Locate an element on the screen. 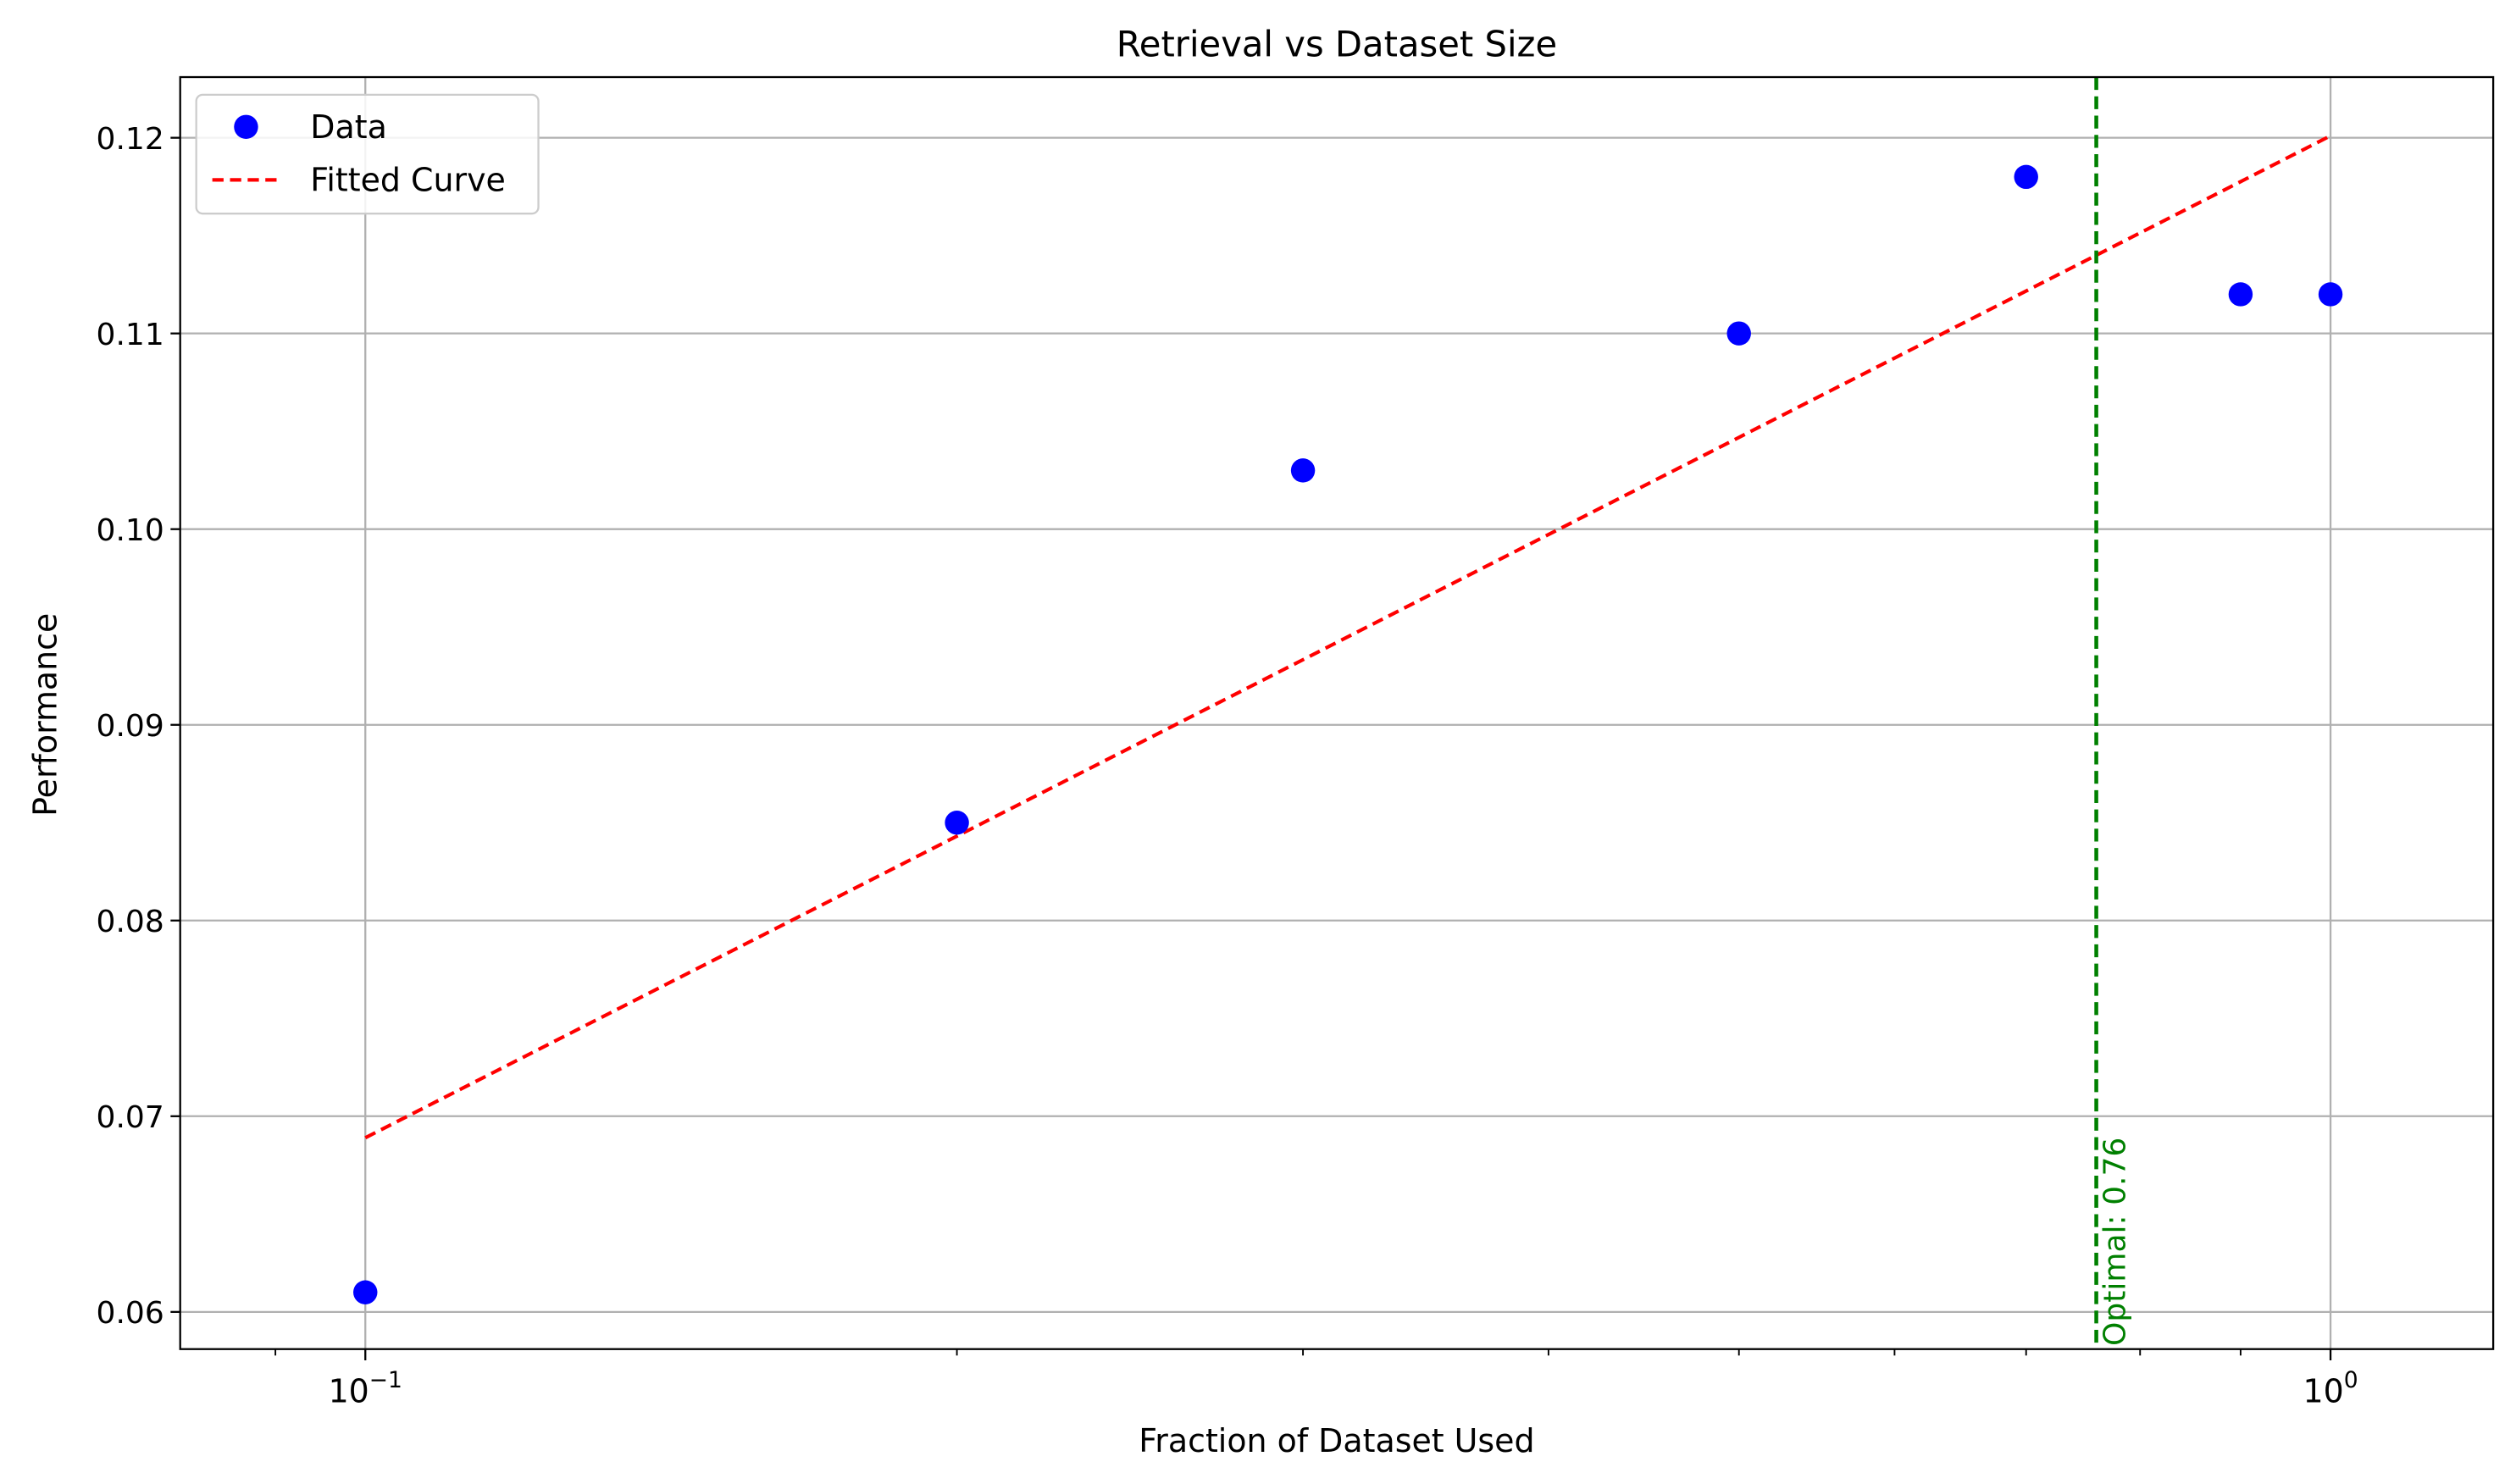 The height and width of the screenshot is (1484, 2516). y-tick-label: 0.12 is located at coordinates (130, 139).